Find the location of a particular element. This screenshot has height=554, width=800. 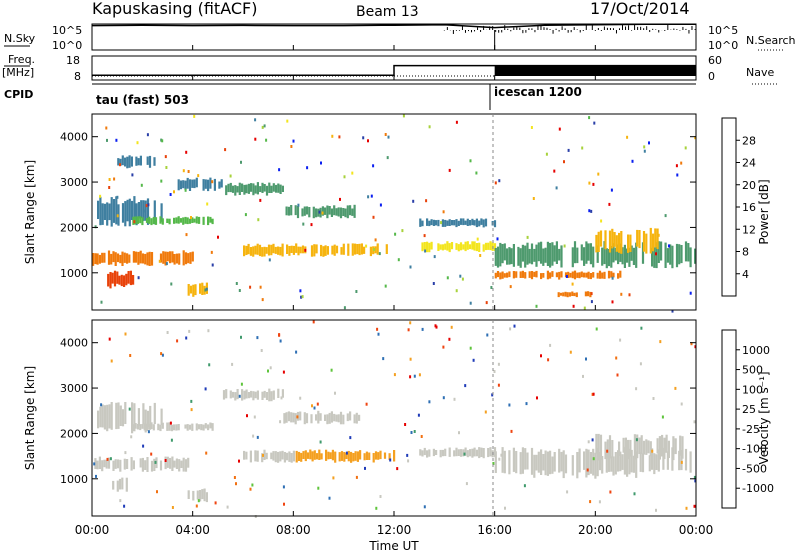

noise-right-tick-bottom: 10^0 is located at coordinates (723, 45).